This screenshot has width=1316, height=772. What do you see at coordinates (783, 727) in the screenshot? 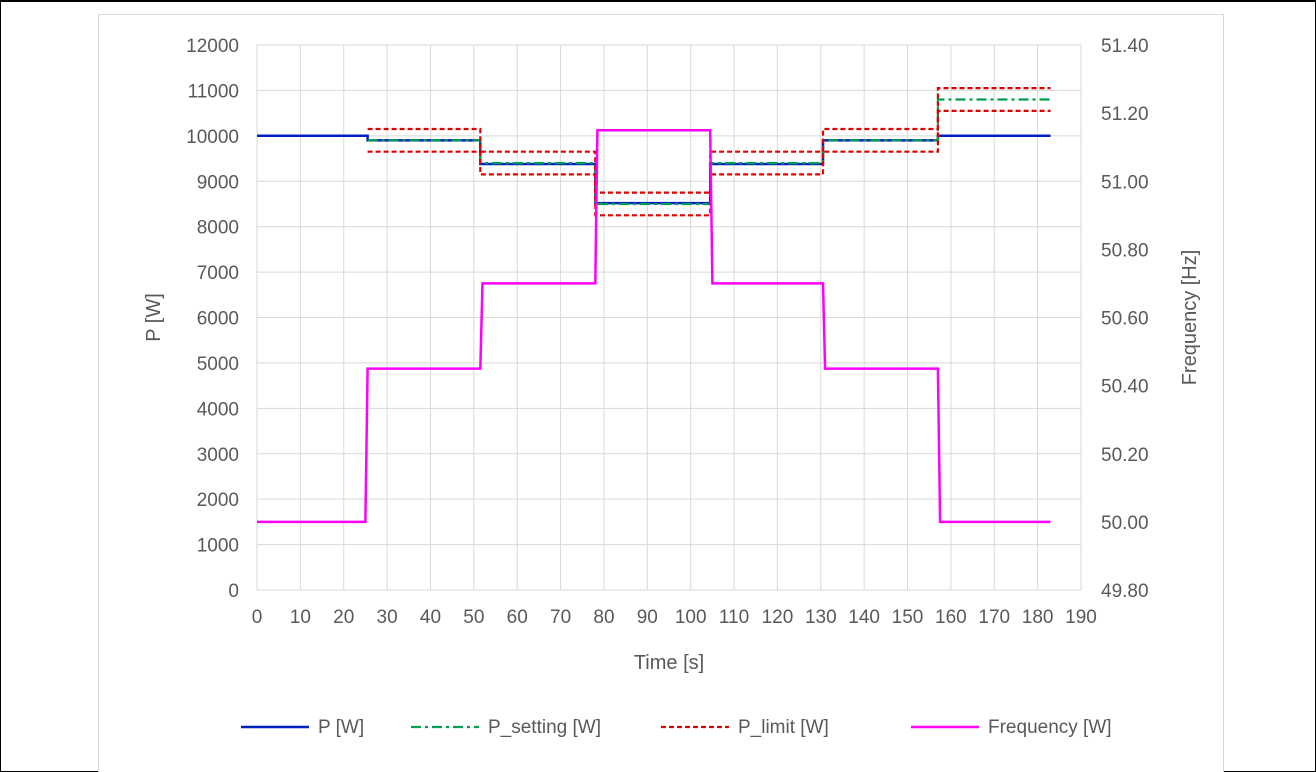
I see `legend-label: P_limit [W]` at bounding box center [783, 727].